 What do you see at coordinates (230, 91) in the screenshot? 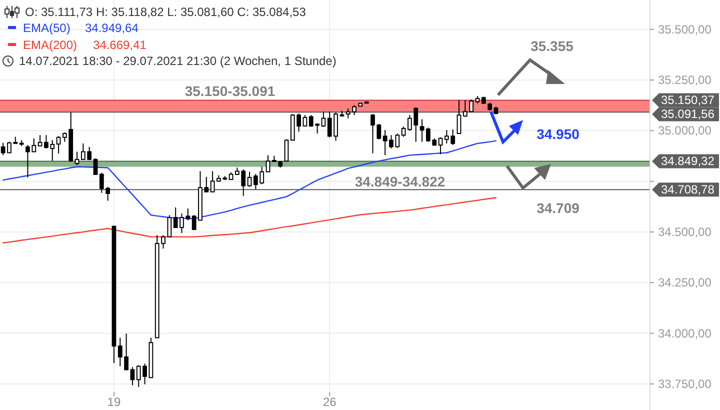
I see `band-label: 35.150-35.091` at bounding box center [230, 91].